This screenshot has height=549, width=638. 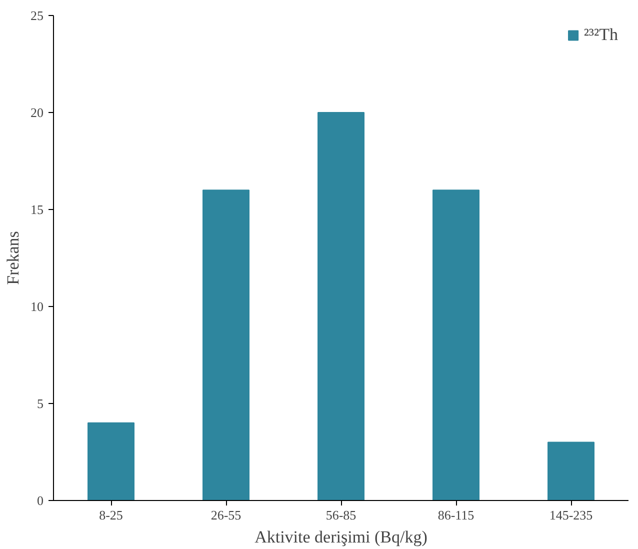 I want to click on legend-label: ²³²Th, so click(x=601, y=35).